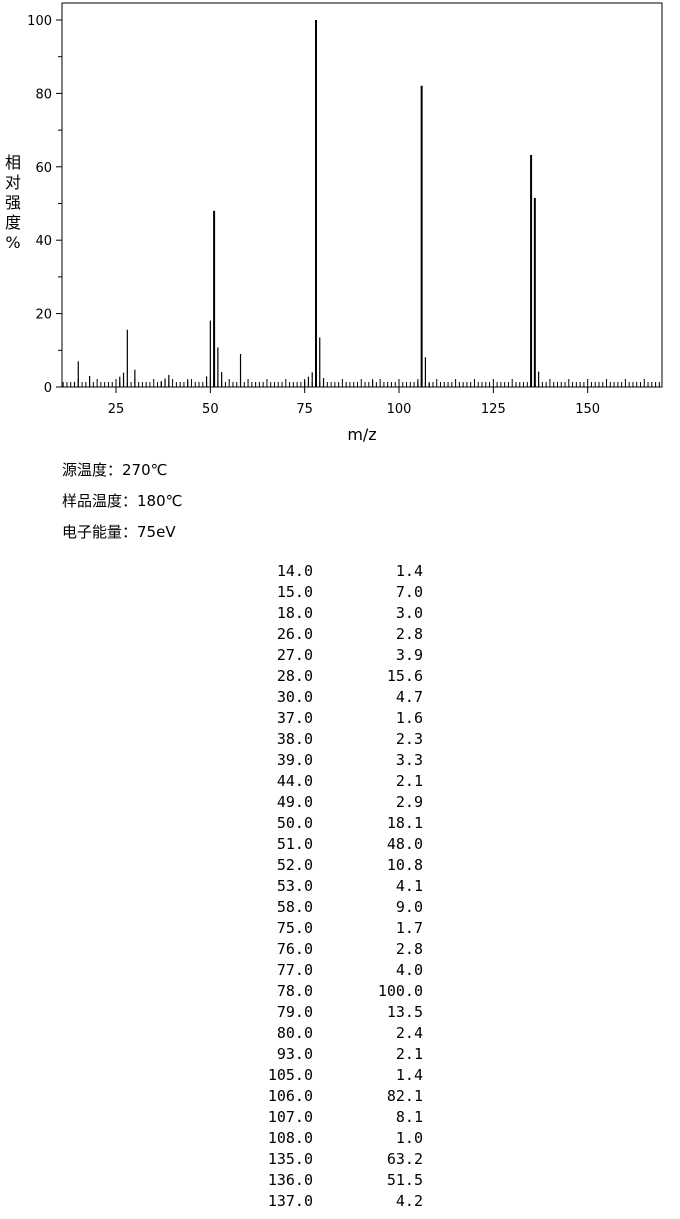 This screenshot has height=1219, width=680. I want to click on peak-intensity: 18.1, so click(404, 823).